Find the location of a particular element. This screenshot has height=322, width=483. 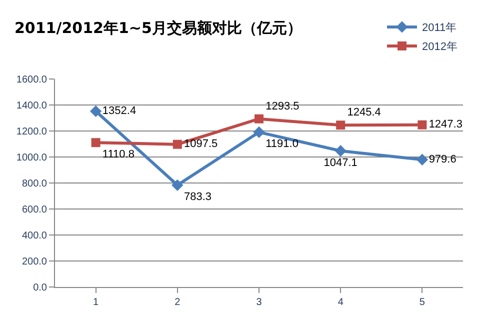

y-tick-label: 1200.0 is located at coordinates (32, 132).